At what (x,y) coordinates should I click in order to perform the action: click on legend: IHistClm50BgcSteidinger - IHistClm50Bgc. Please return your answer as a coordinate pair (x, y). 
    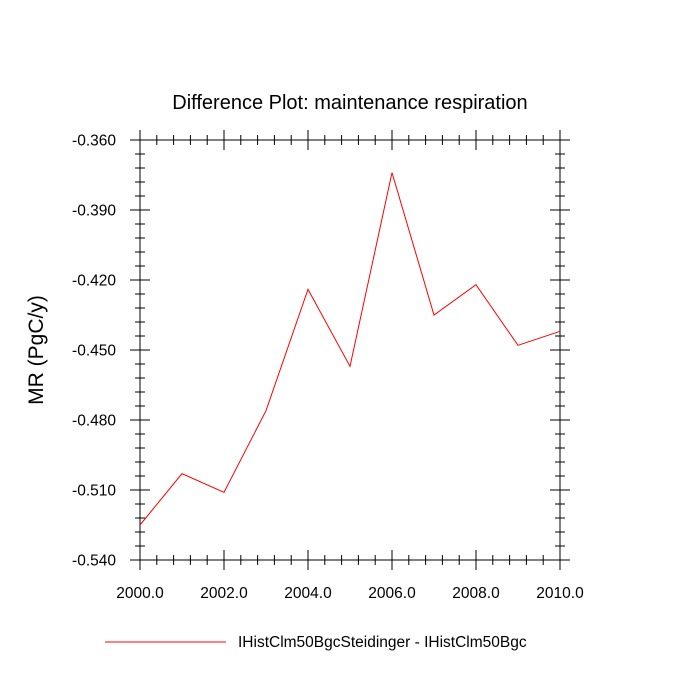
    Looking at the image, I should click on (316, 642).